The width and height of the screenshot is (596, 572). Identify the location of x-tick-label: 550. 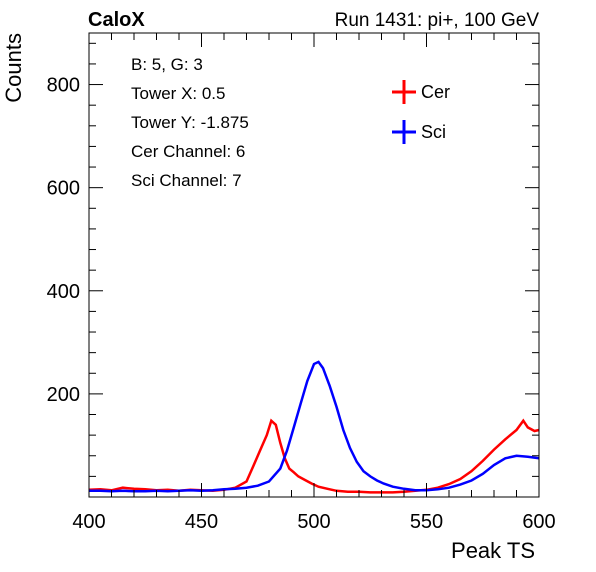
(426, 522).